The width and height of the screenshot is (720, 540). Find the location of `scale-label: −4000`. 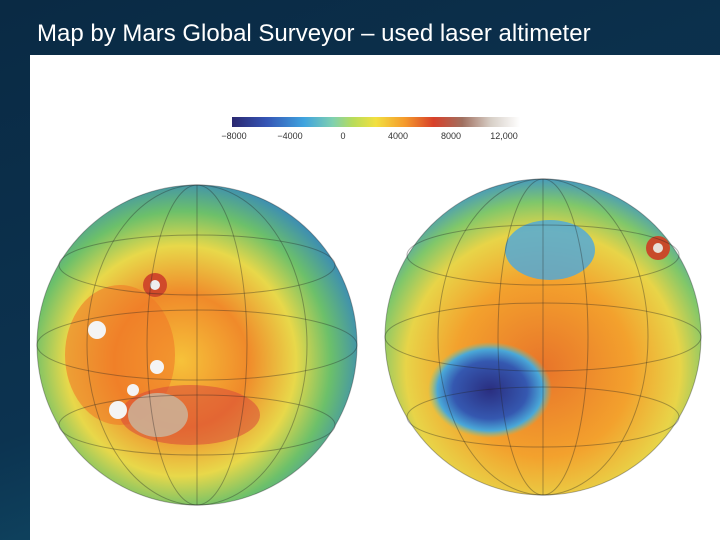

scale-label: −4000 is located at coordinates (289, 136).